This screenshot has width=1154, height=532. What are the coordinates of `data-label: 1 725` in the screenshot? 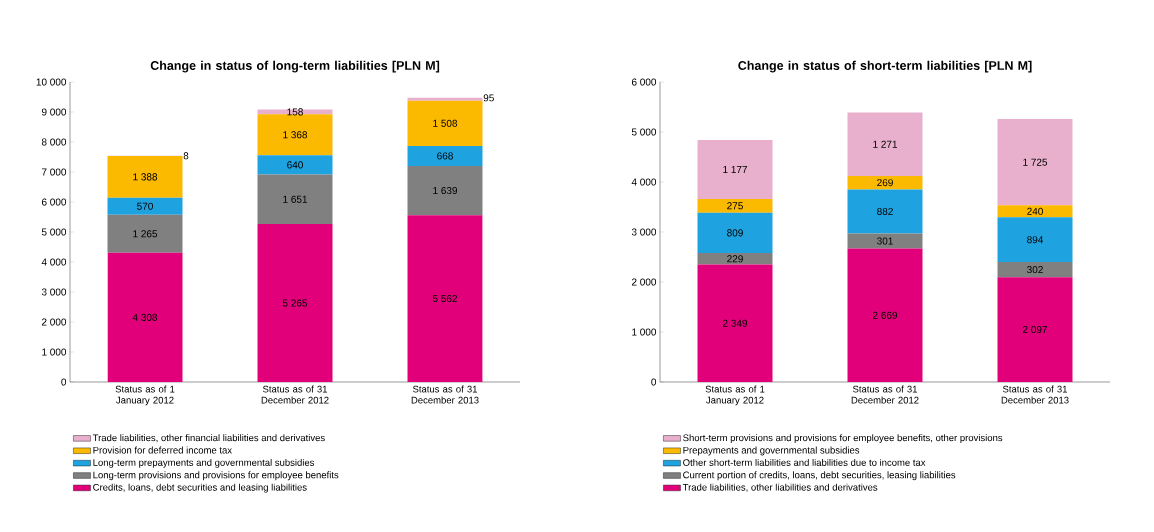 It's located at (1035, 162).